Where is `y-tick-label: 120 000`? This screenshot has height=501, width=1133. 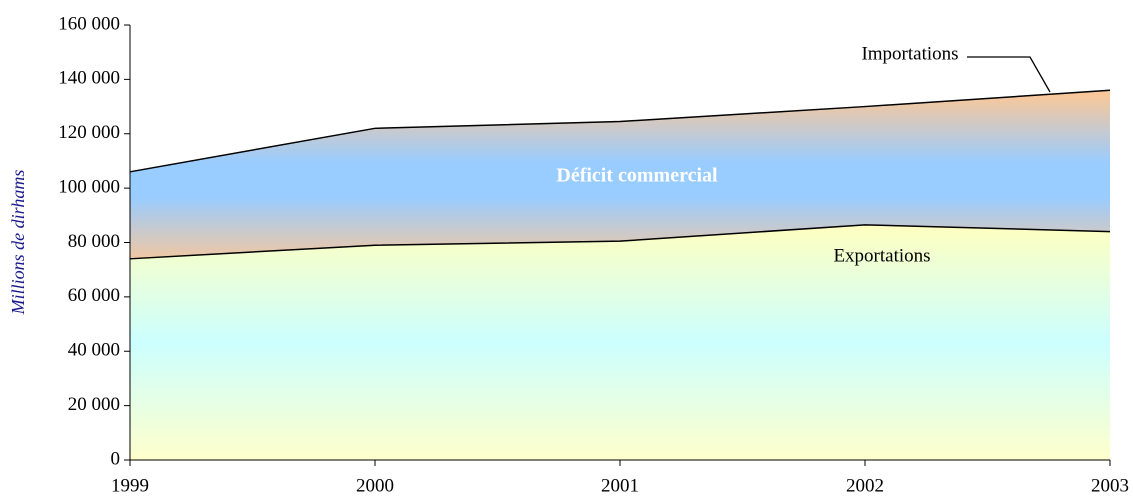 y-tick-label: 120 000 is located at coordinates (89, 132).